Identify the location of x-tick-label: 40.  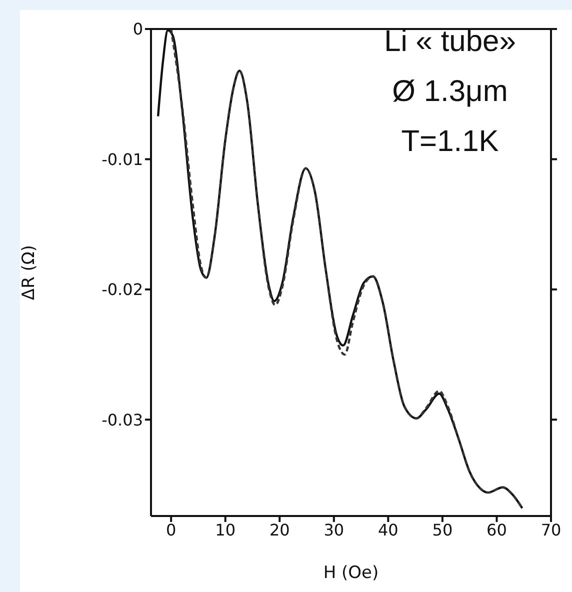
(388, 530).